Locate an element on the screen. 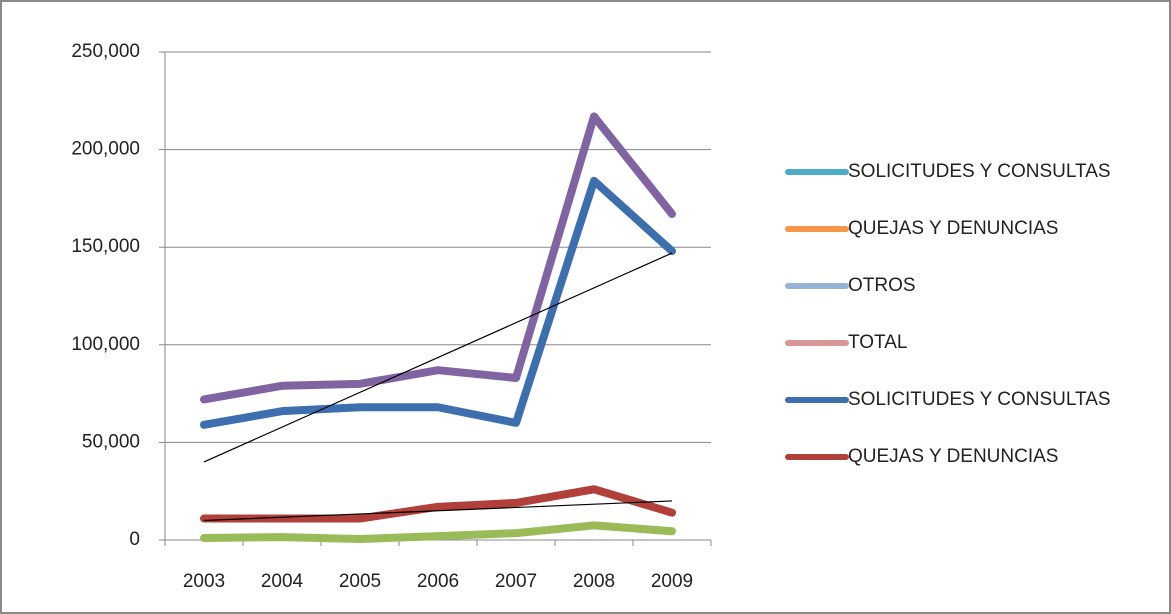 This screenshot has height=614, width=1171. y-tick-label: 100,000 is located at coordinates (105, 344).